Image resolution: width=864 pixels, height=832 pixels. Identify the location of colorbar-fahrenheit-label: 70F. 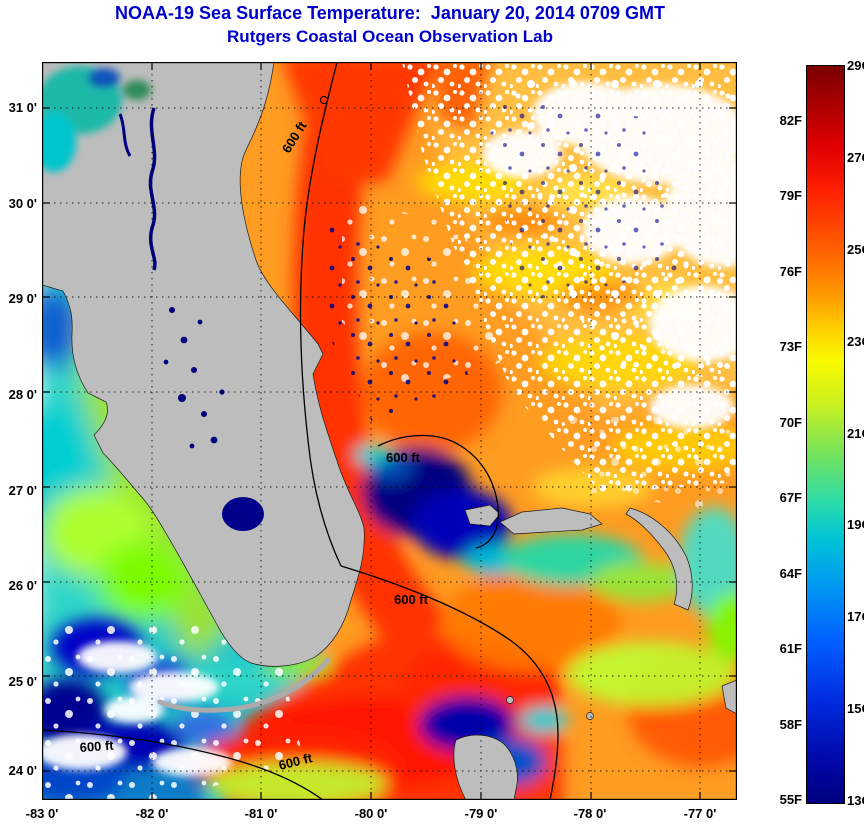
(790, 422).